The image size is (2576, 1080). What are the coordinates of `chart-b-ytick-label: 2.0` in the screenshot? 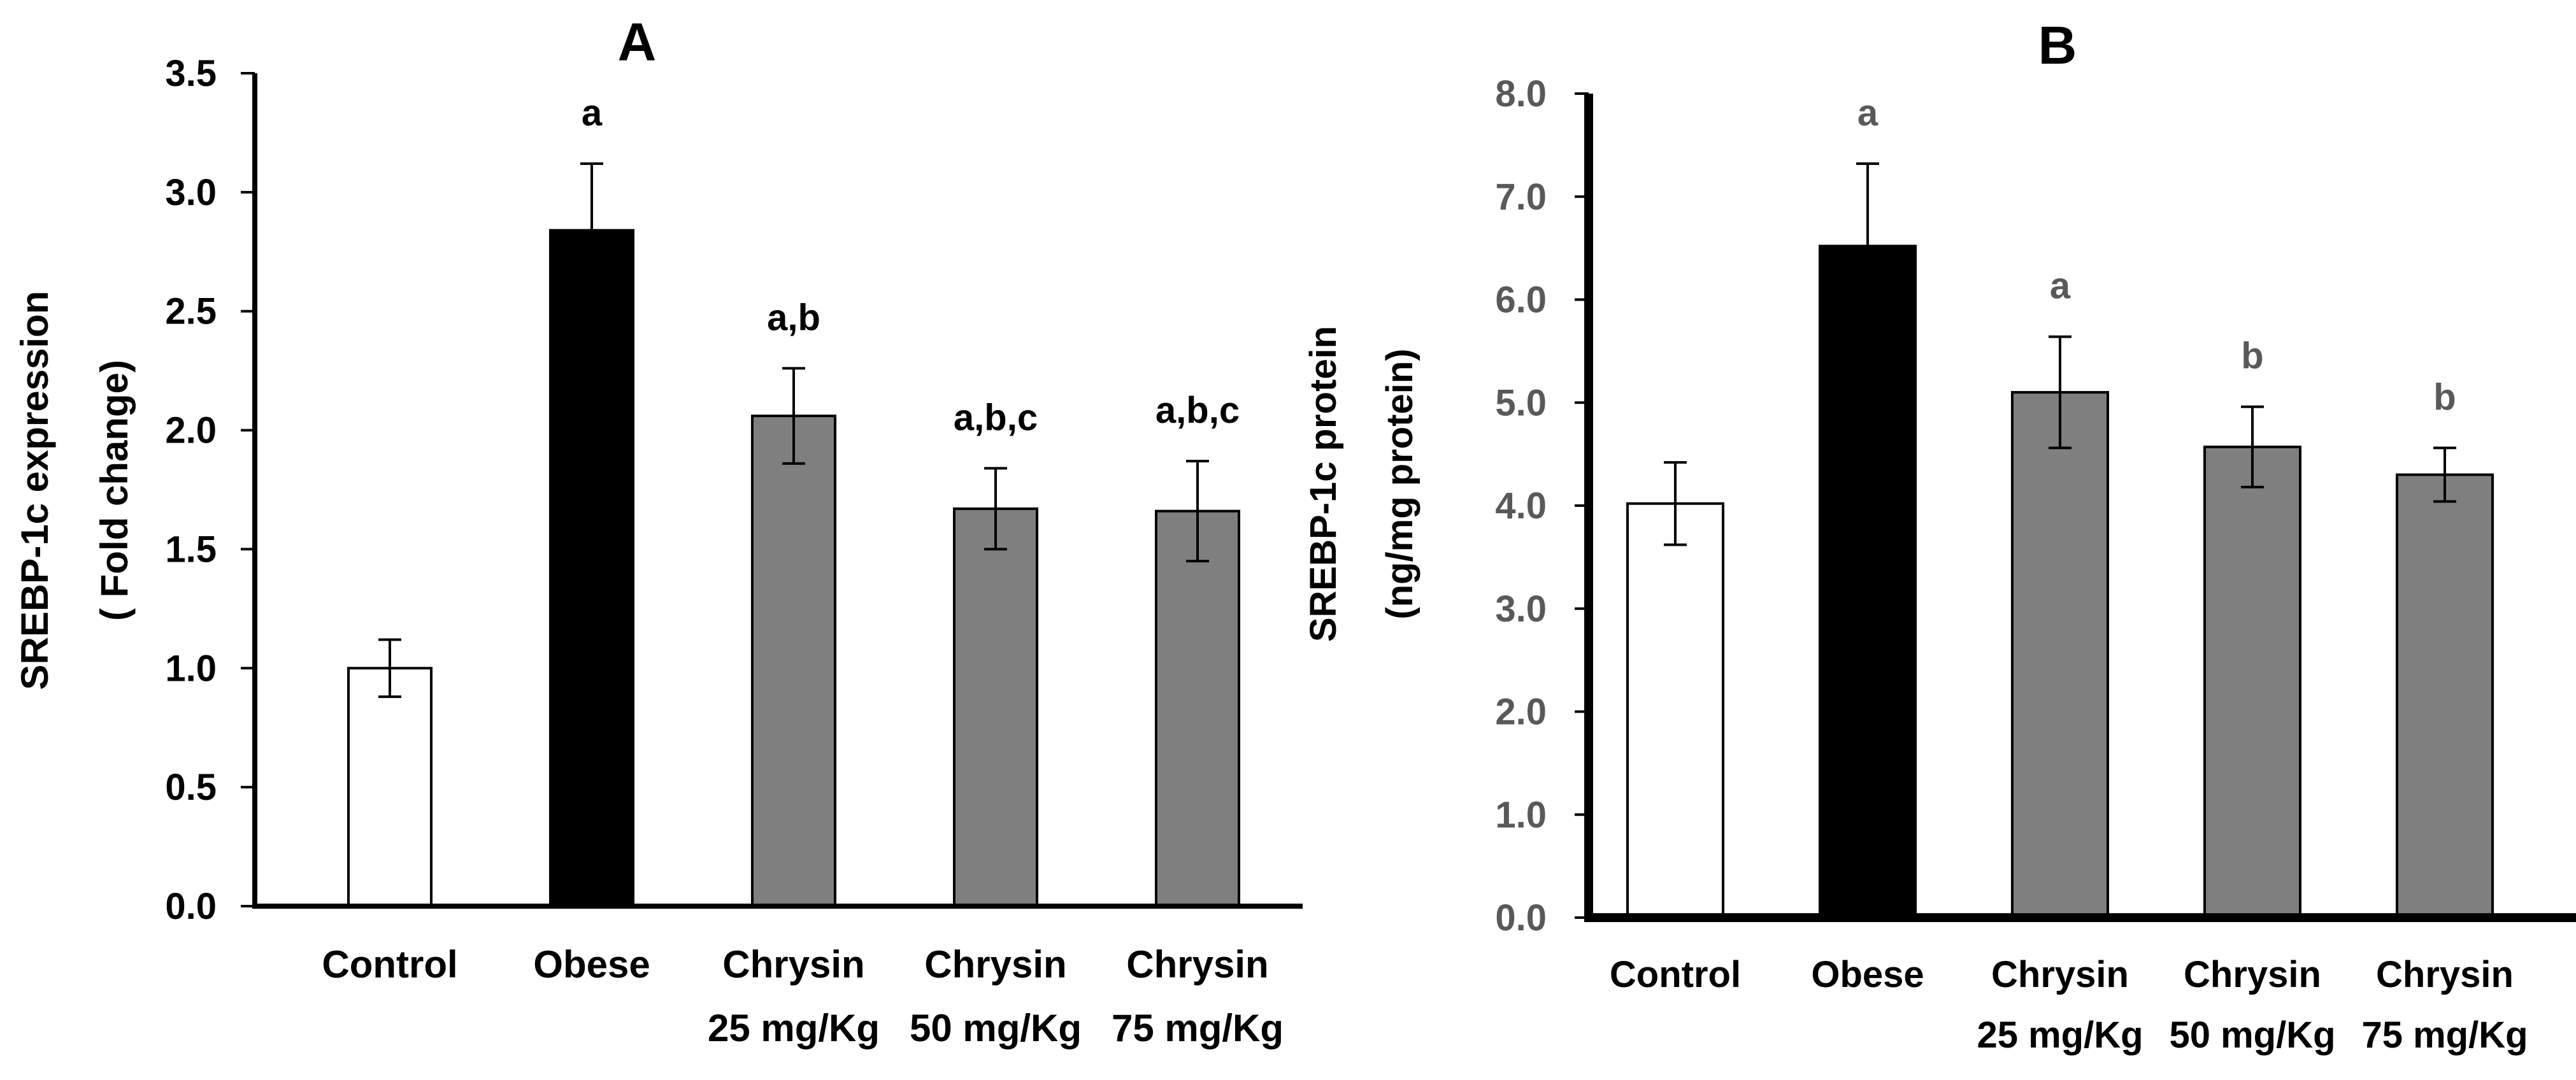 It's located at (1521, 712).